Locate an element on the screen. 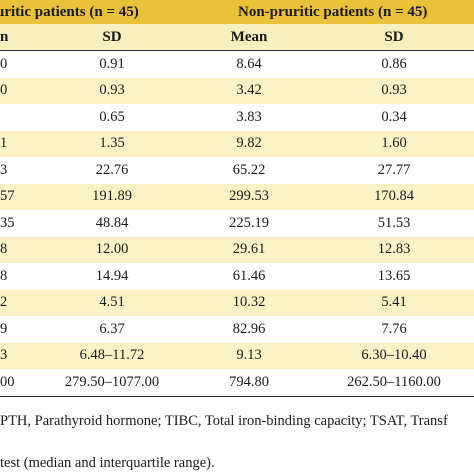 This screenshot has height=474, width=474. cell-sd-non-pruritic: 51.53 is located at coordinates (394, 222).